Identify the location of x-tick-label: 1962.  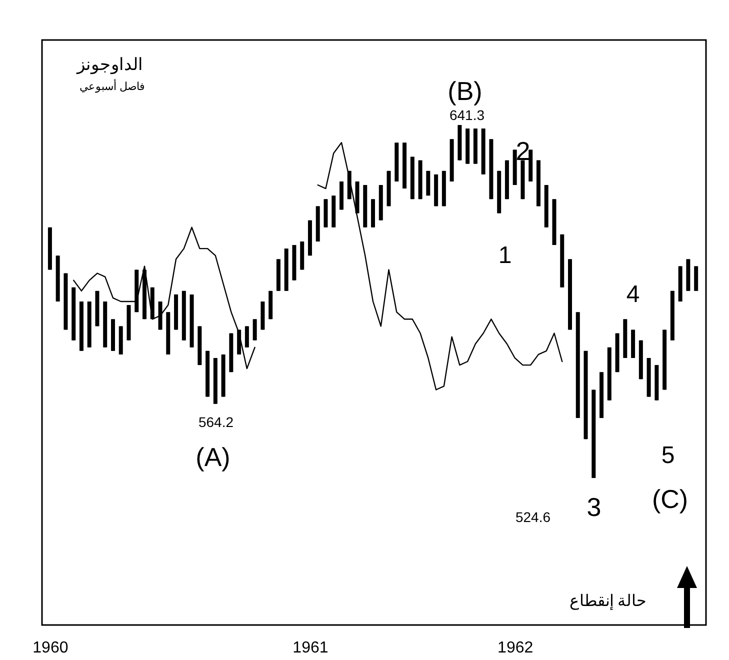
(516, 648).